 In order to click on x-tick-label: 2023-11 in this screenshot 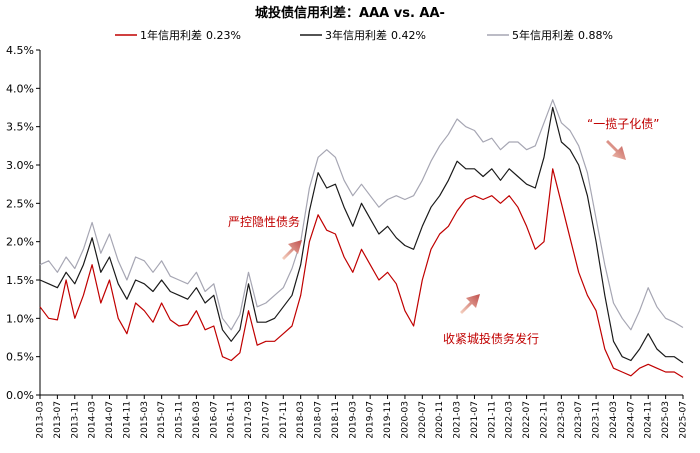, I will do `click(597, 420)`.